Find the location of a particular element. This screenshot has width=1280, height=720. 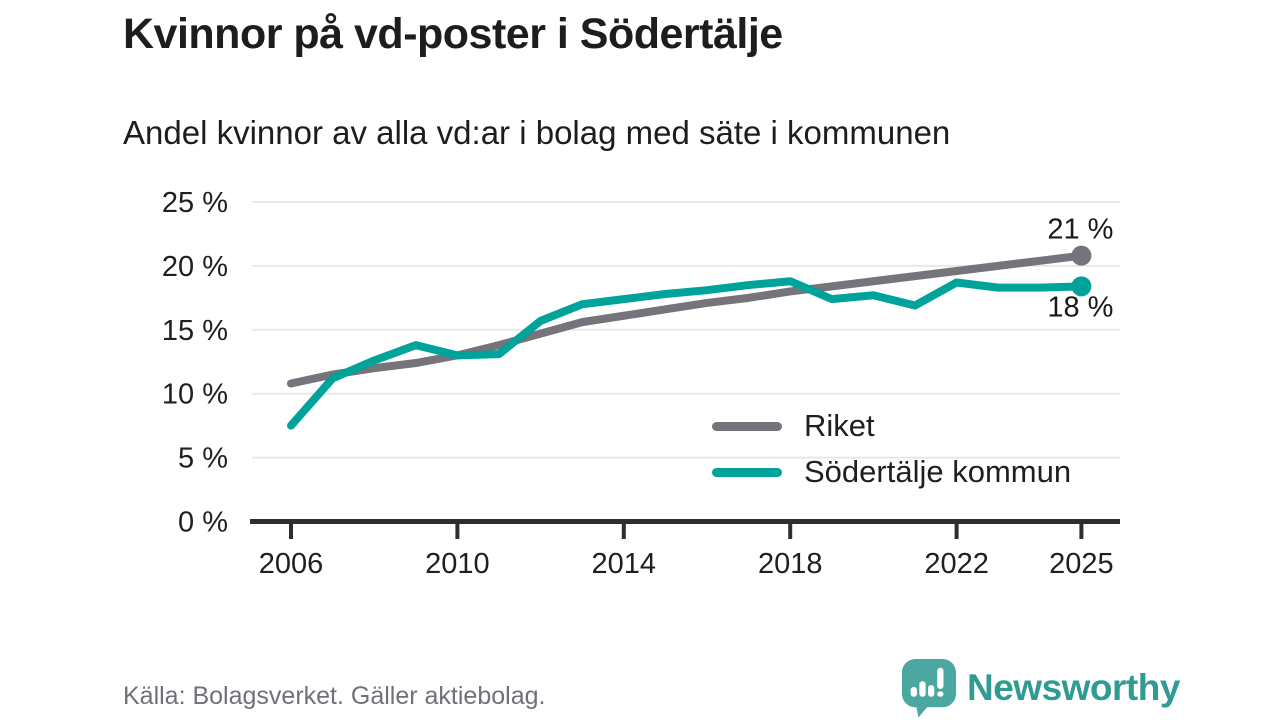

legend-item-sodertalje: Södertälje kommun is located at coordinates (891, 472).